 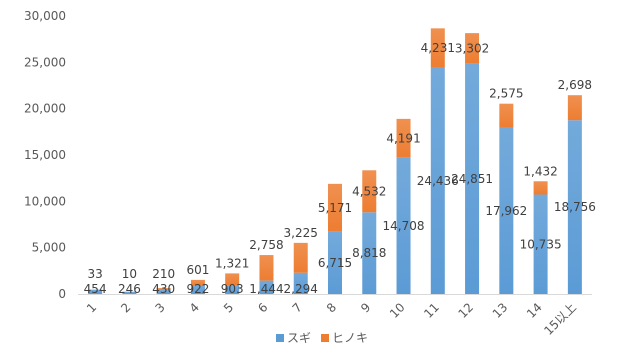 What do you see at coordinates (197, 270) in the screenshot?
I see `data-label-hinoki: 601` at bounding box center [197, 270].